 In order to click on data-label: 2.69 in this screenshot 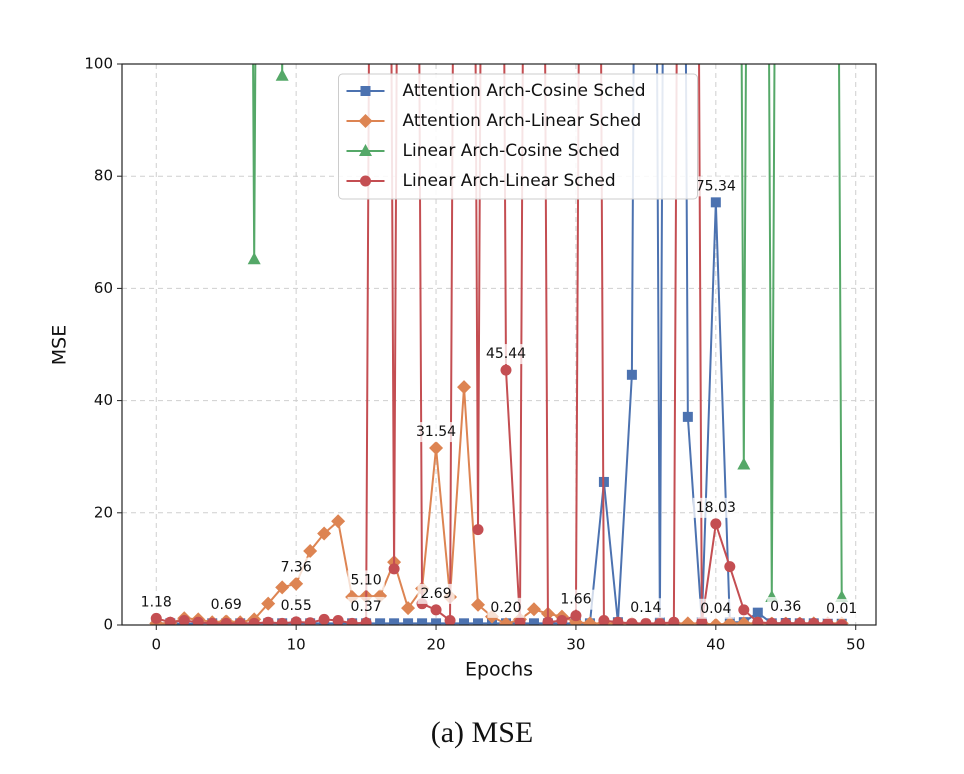, I will do `click(435, 594)`.